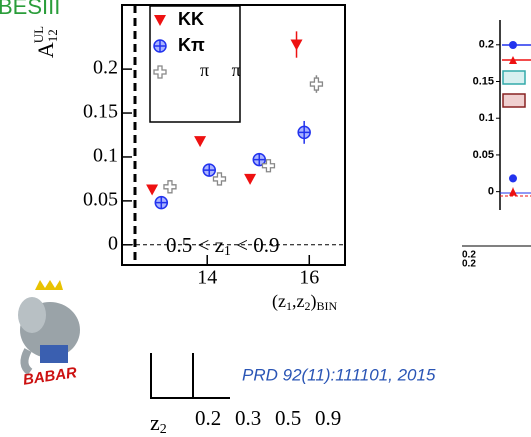  What do you see at coordinates (248, 418) in the screenshot?
I see `bin-edge: 0.3` at bounding box center [248, 418].